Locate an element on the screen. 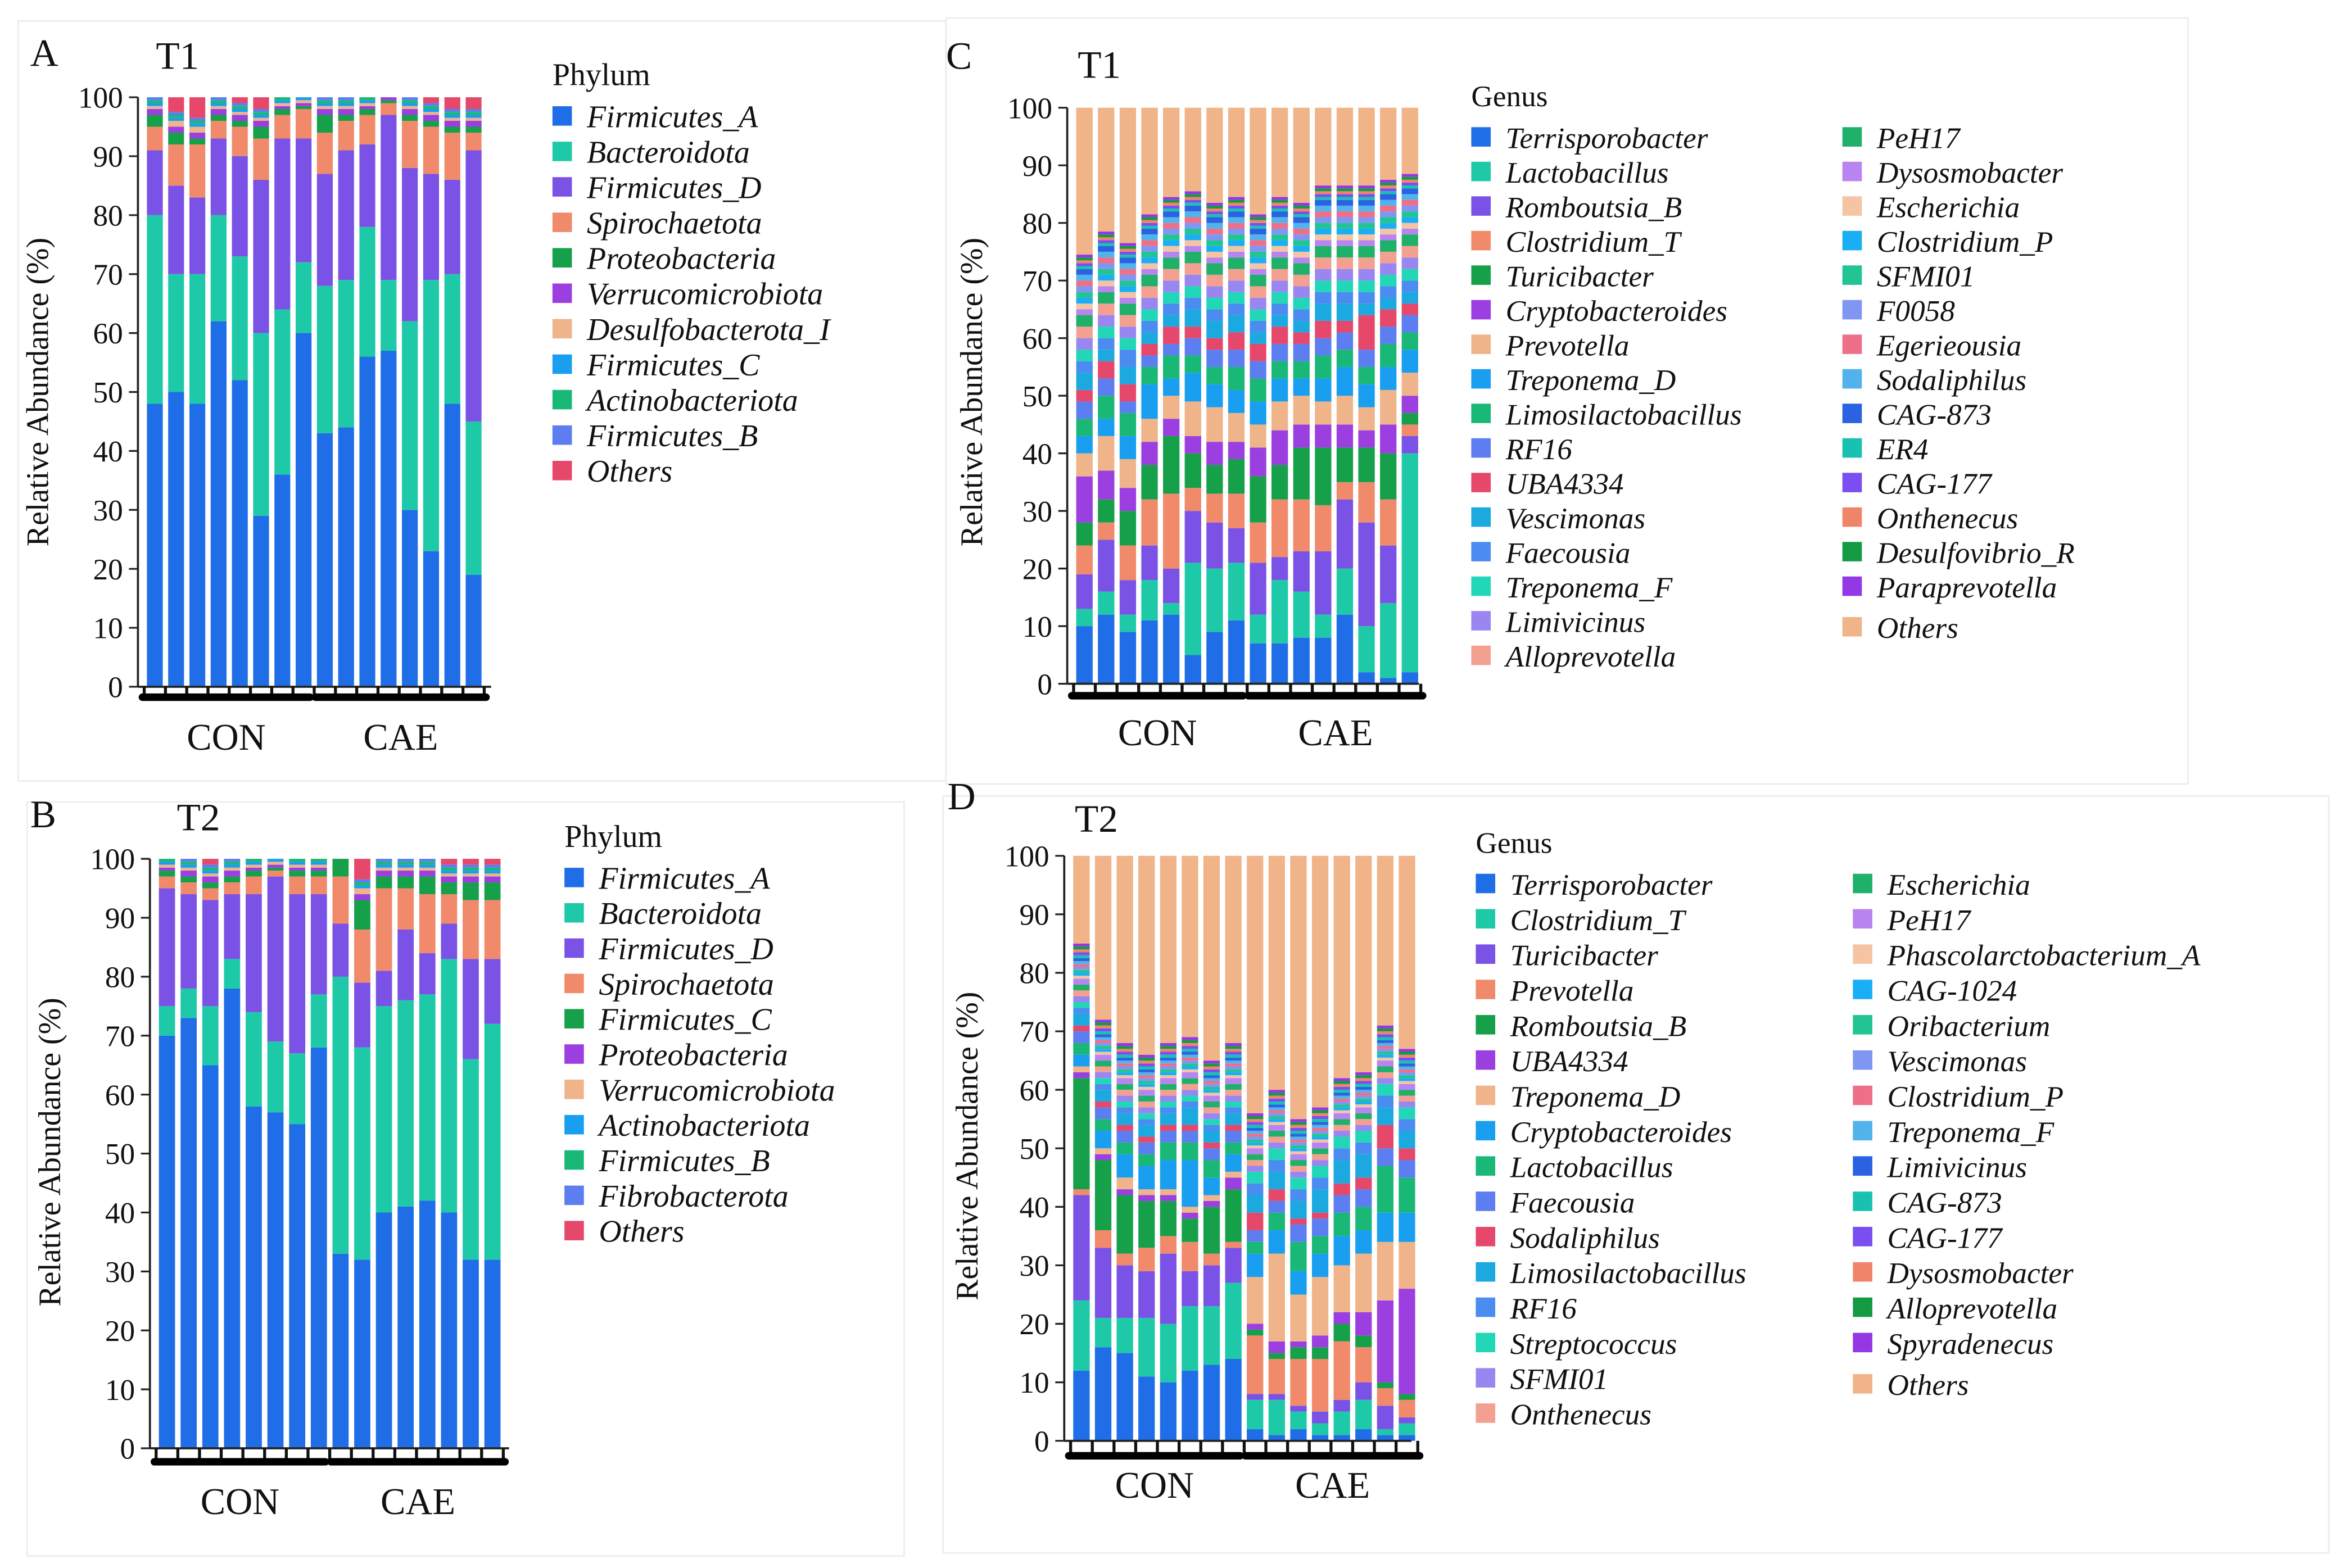  legend-label: Limivicinus is located at coordinates (1575, 622).